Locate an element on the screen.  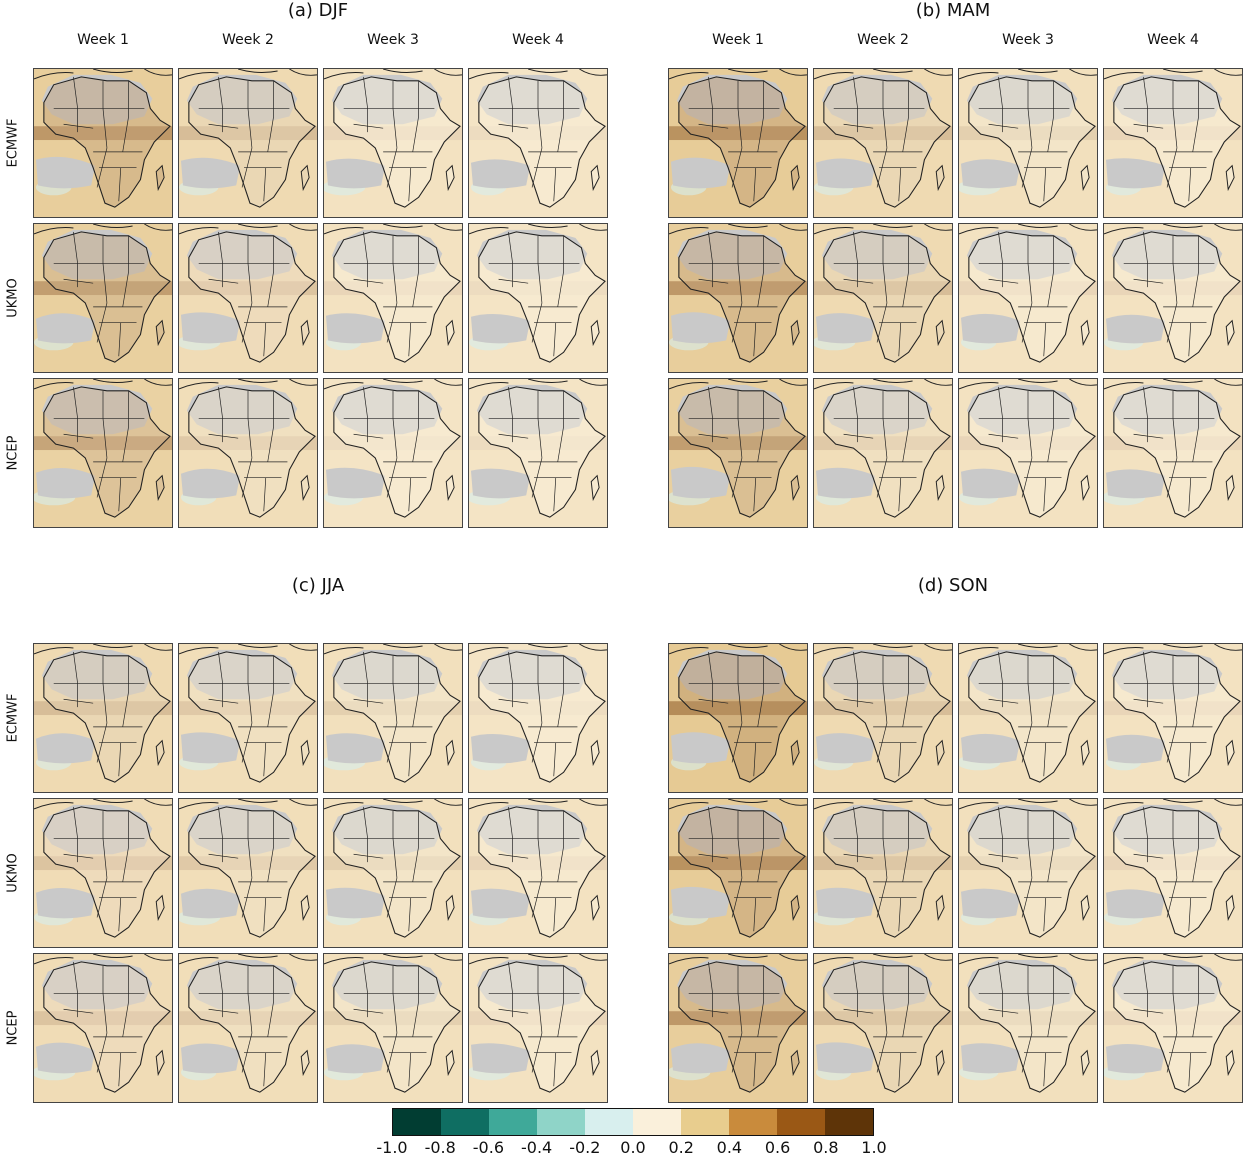
panel-title: (c) JJA is located at coordinates (318, 585).